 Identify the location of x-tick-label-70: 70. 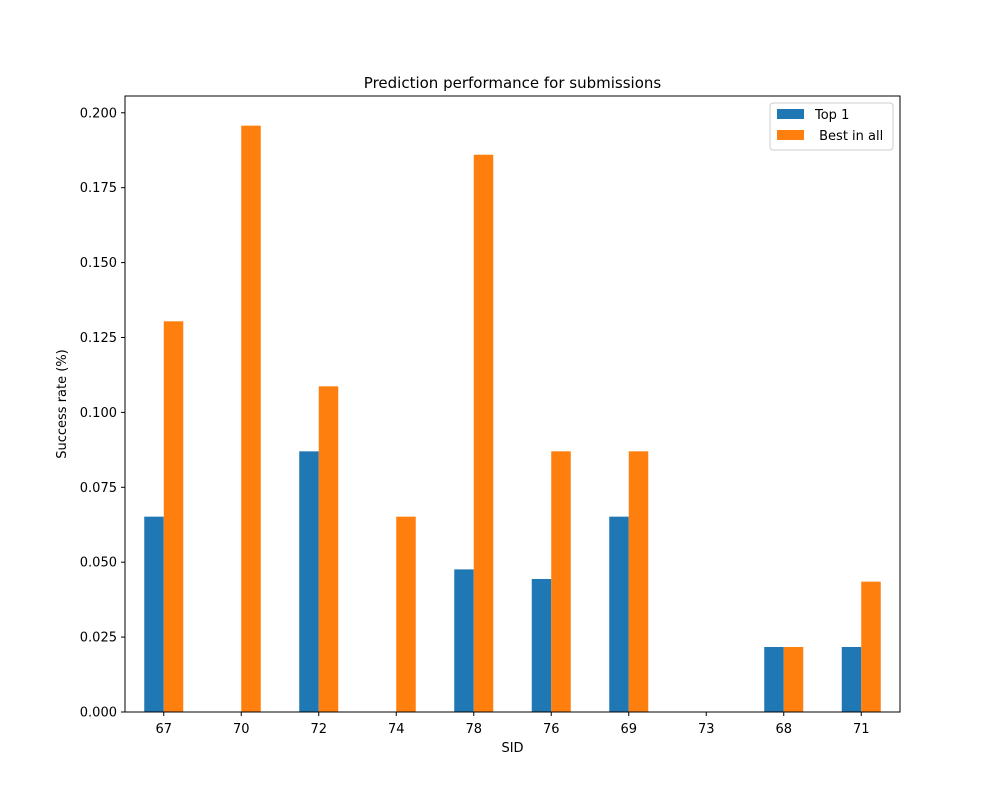
(241, 729).